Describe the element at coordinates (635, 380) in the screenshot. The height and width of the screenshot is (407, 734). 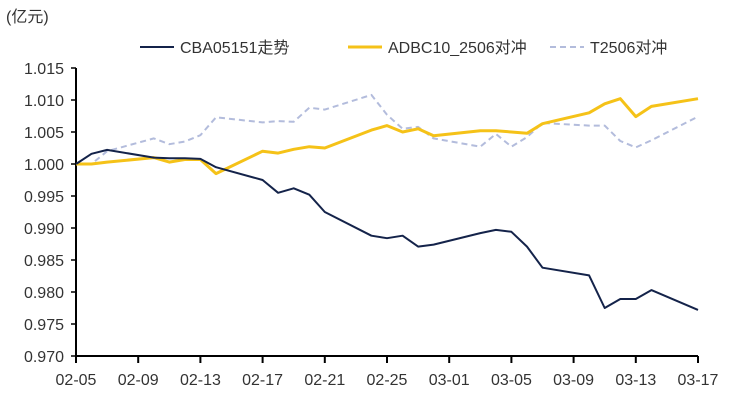
I see `x-tick-label: 03-13` at that location.